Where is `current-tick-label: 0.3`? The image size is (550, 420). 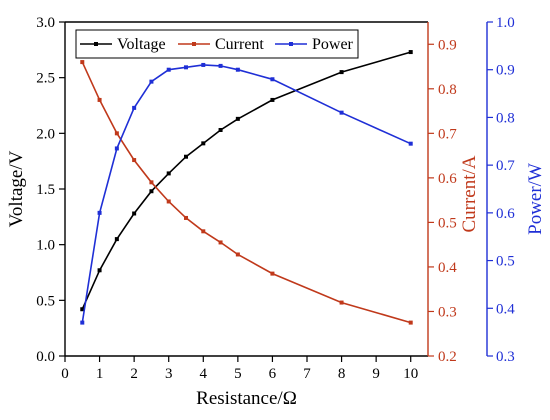 current-tick-label: 0.3 is located at coordinates (447, 312).